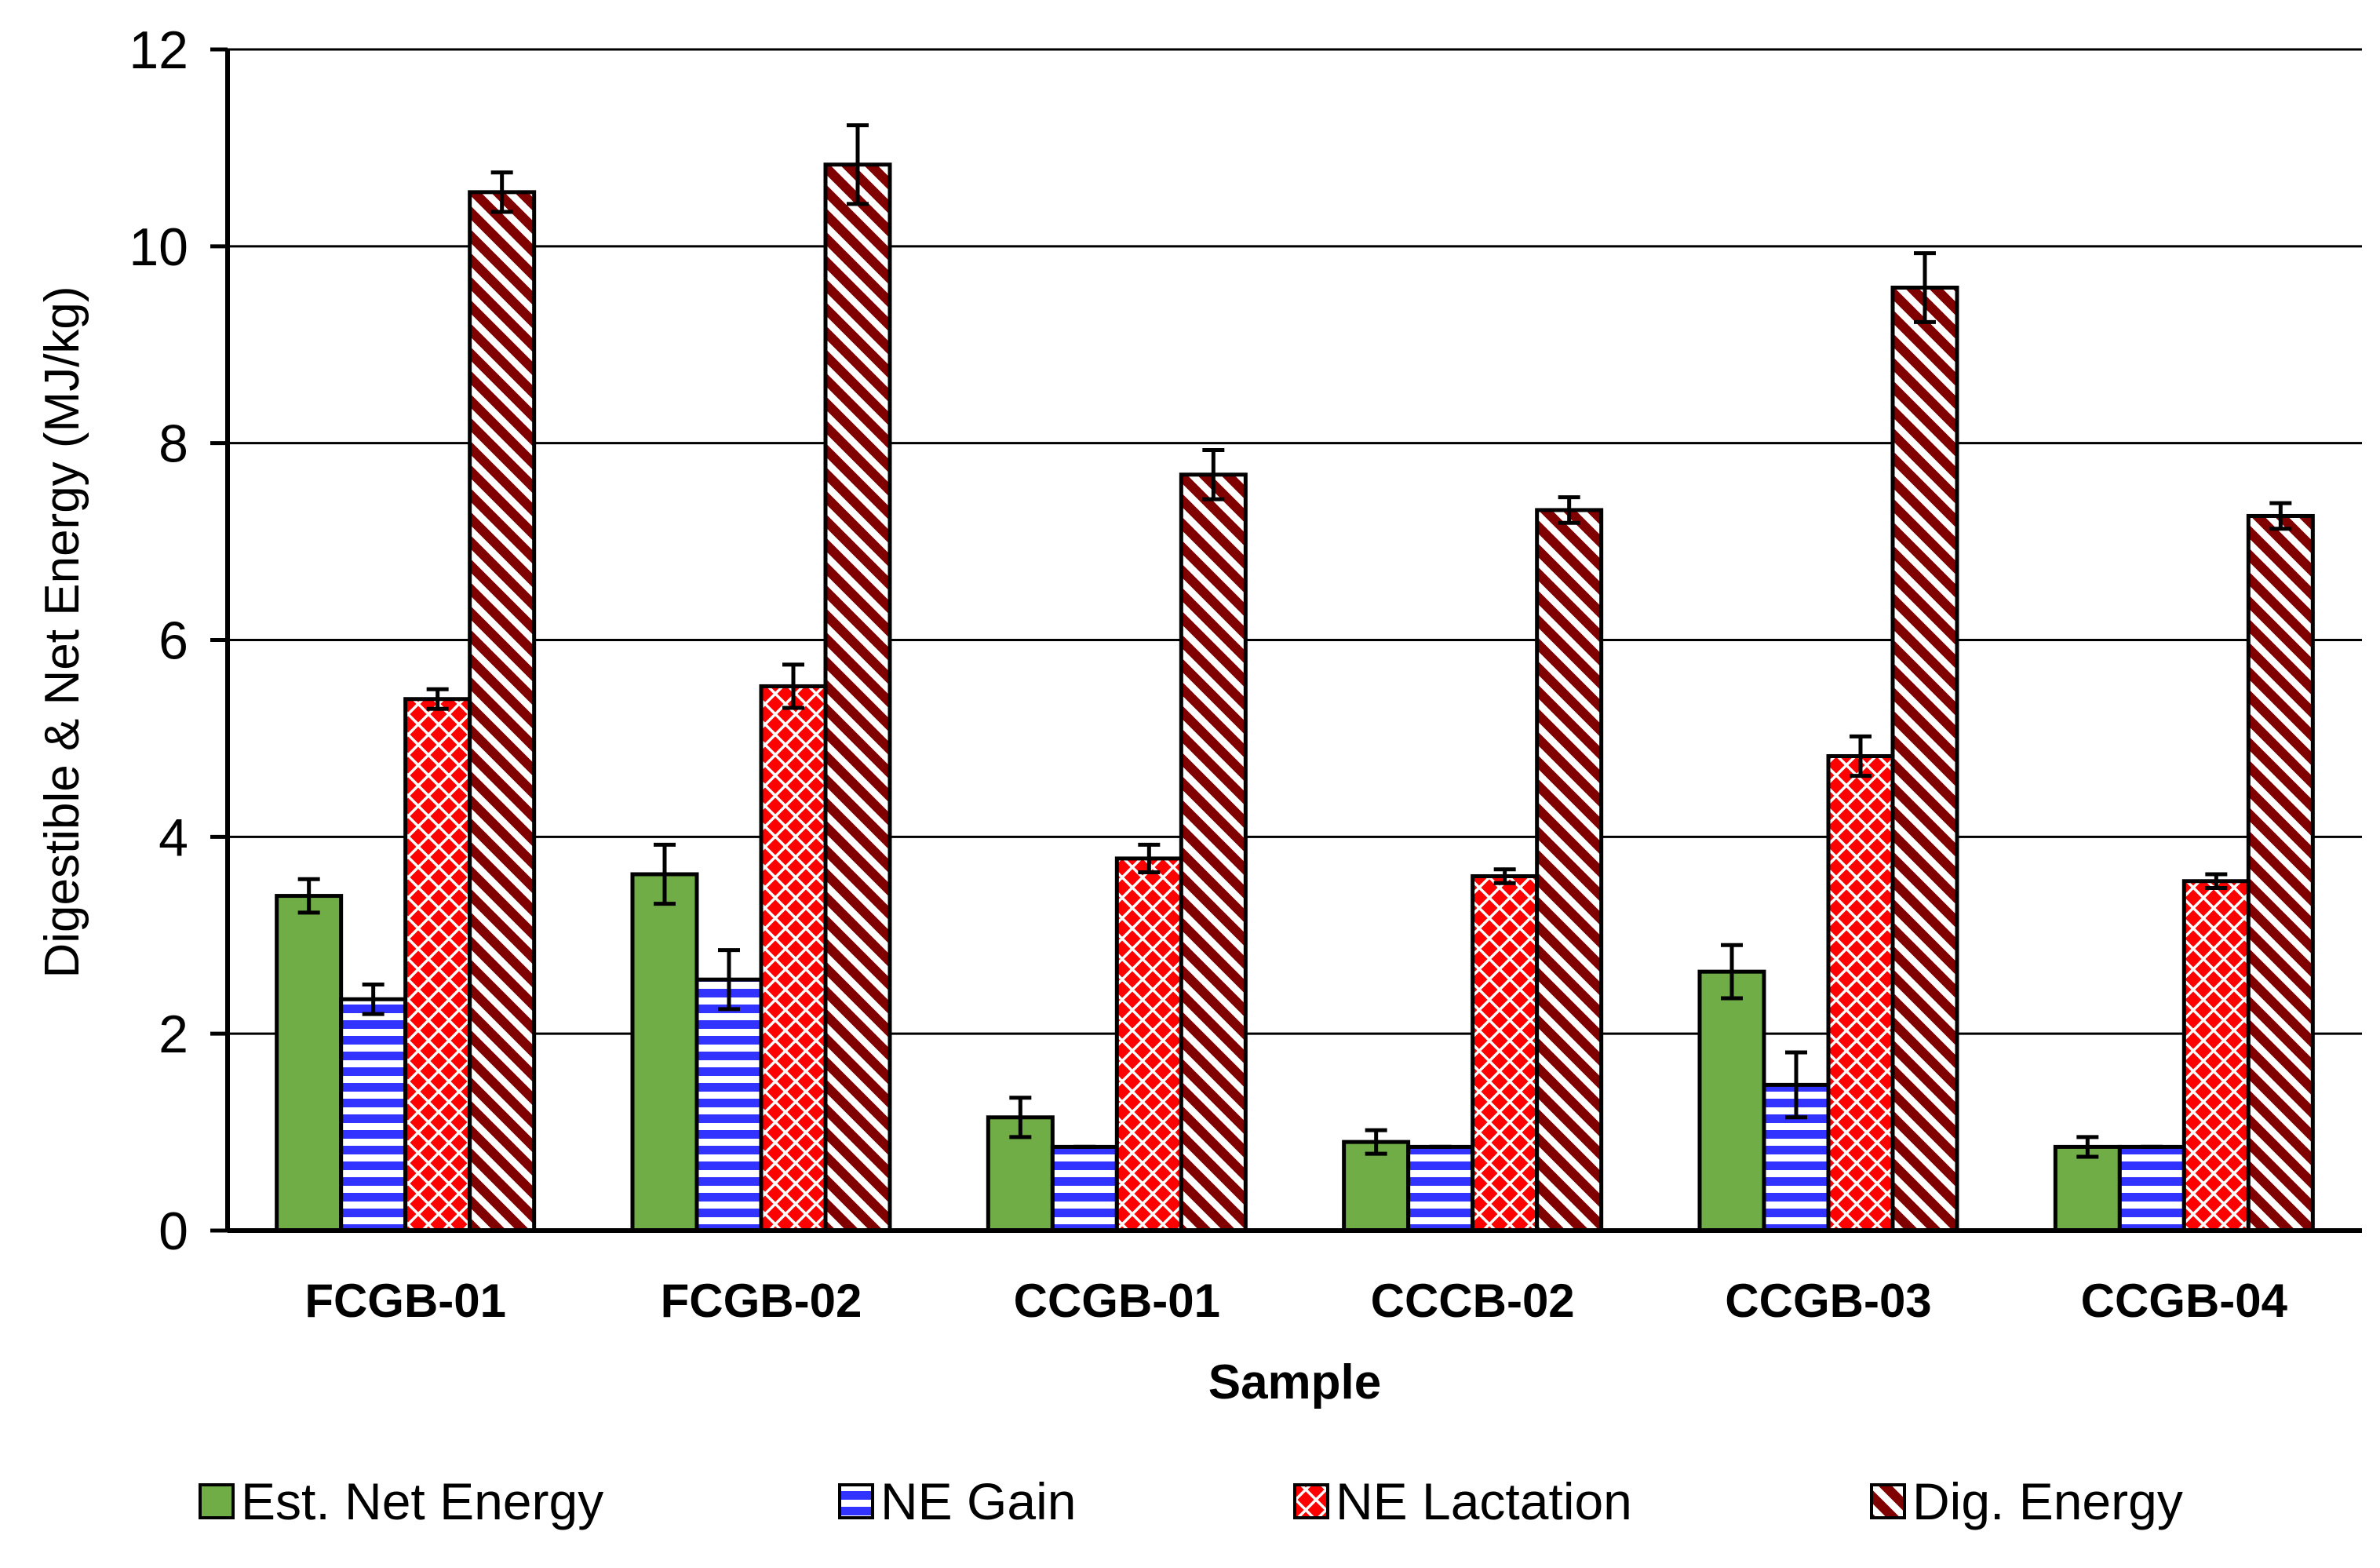 This screenshot has width=2380, height=1568. What do you see at coordinates (1484, 1501) in the screenshot?
I see `legend-label: NE Lactation` at bounding box center [1484, 1501].